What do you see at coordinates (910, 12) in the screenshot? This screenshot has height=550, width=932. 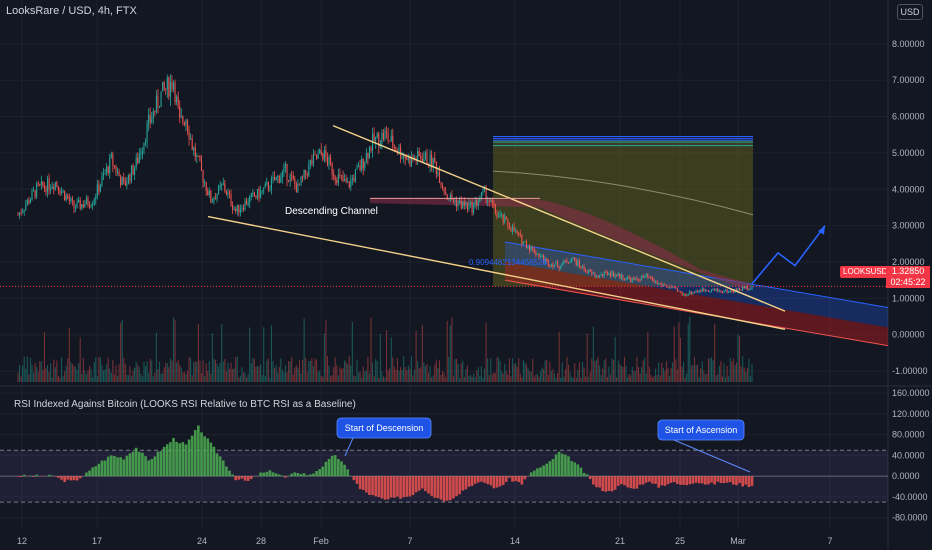 I see `currency-button: USD` at bounding box center [910, 12].